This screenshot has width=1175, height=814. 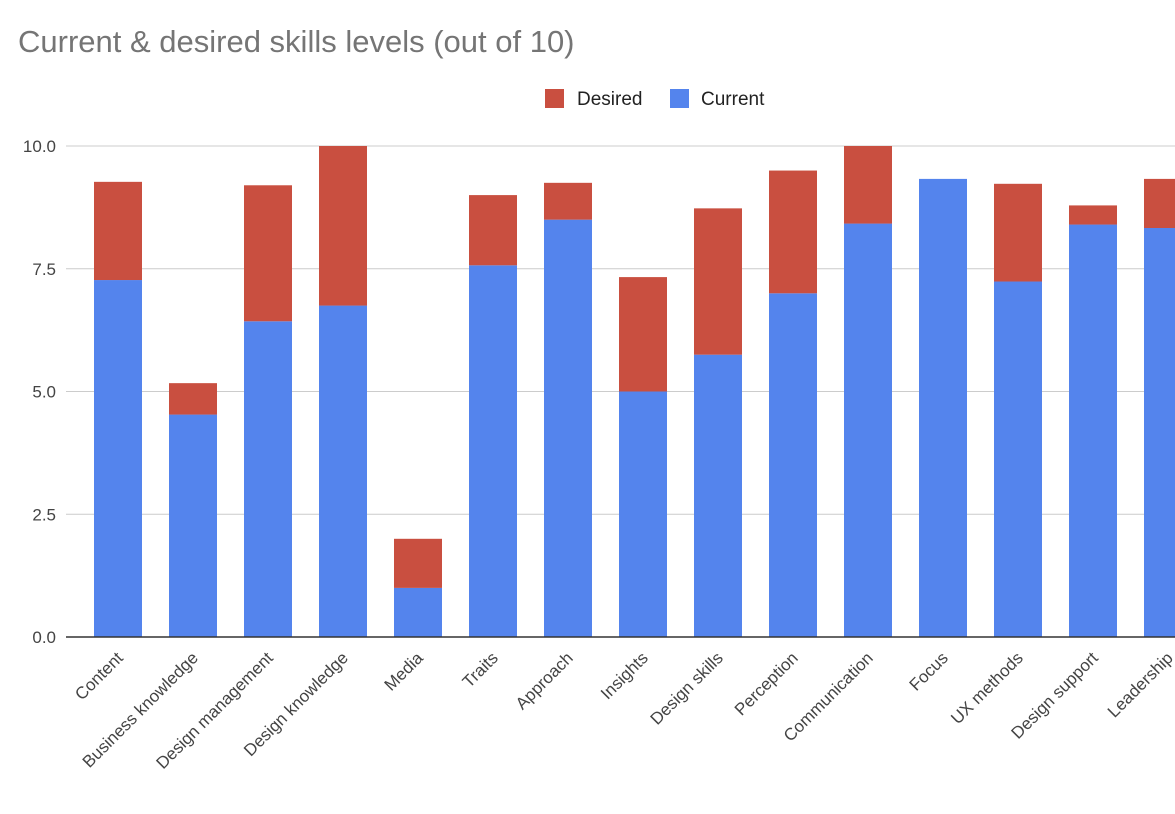 I want to click on legend-label: Desired, so click(x=609, y=99).